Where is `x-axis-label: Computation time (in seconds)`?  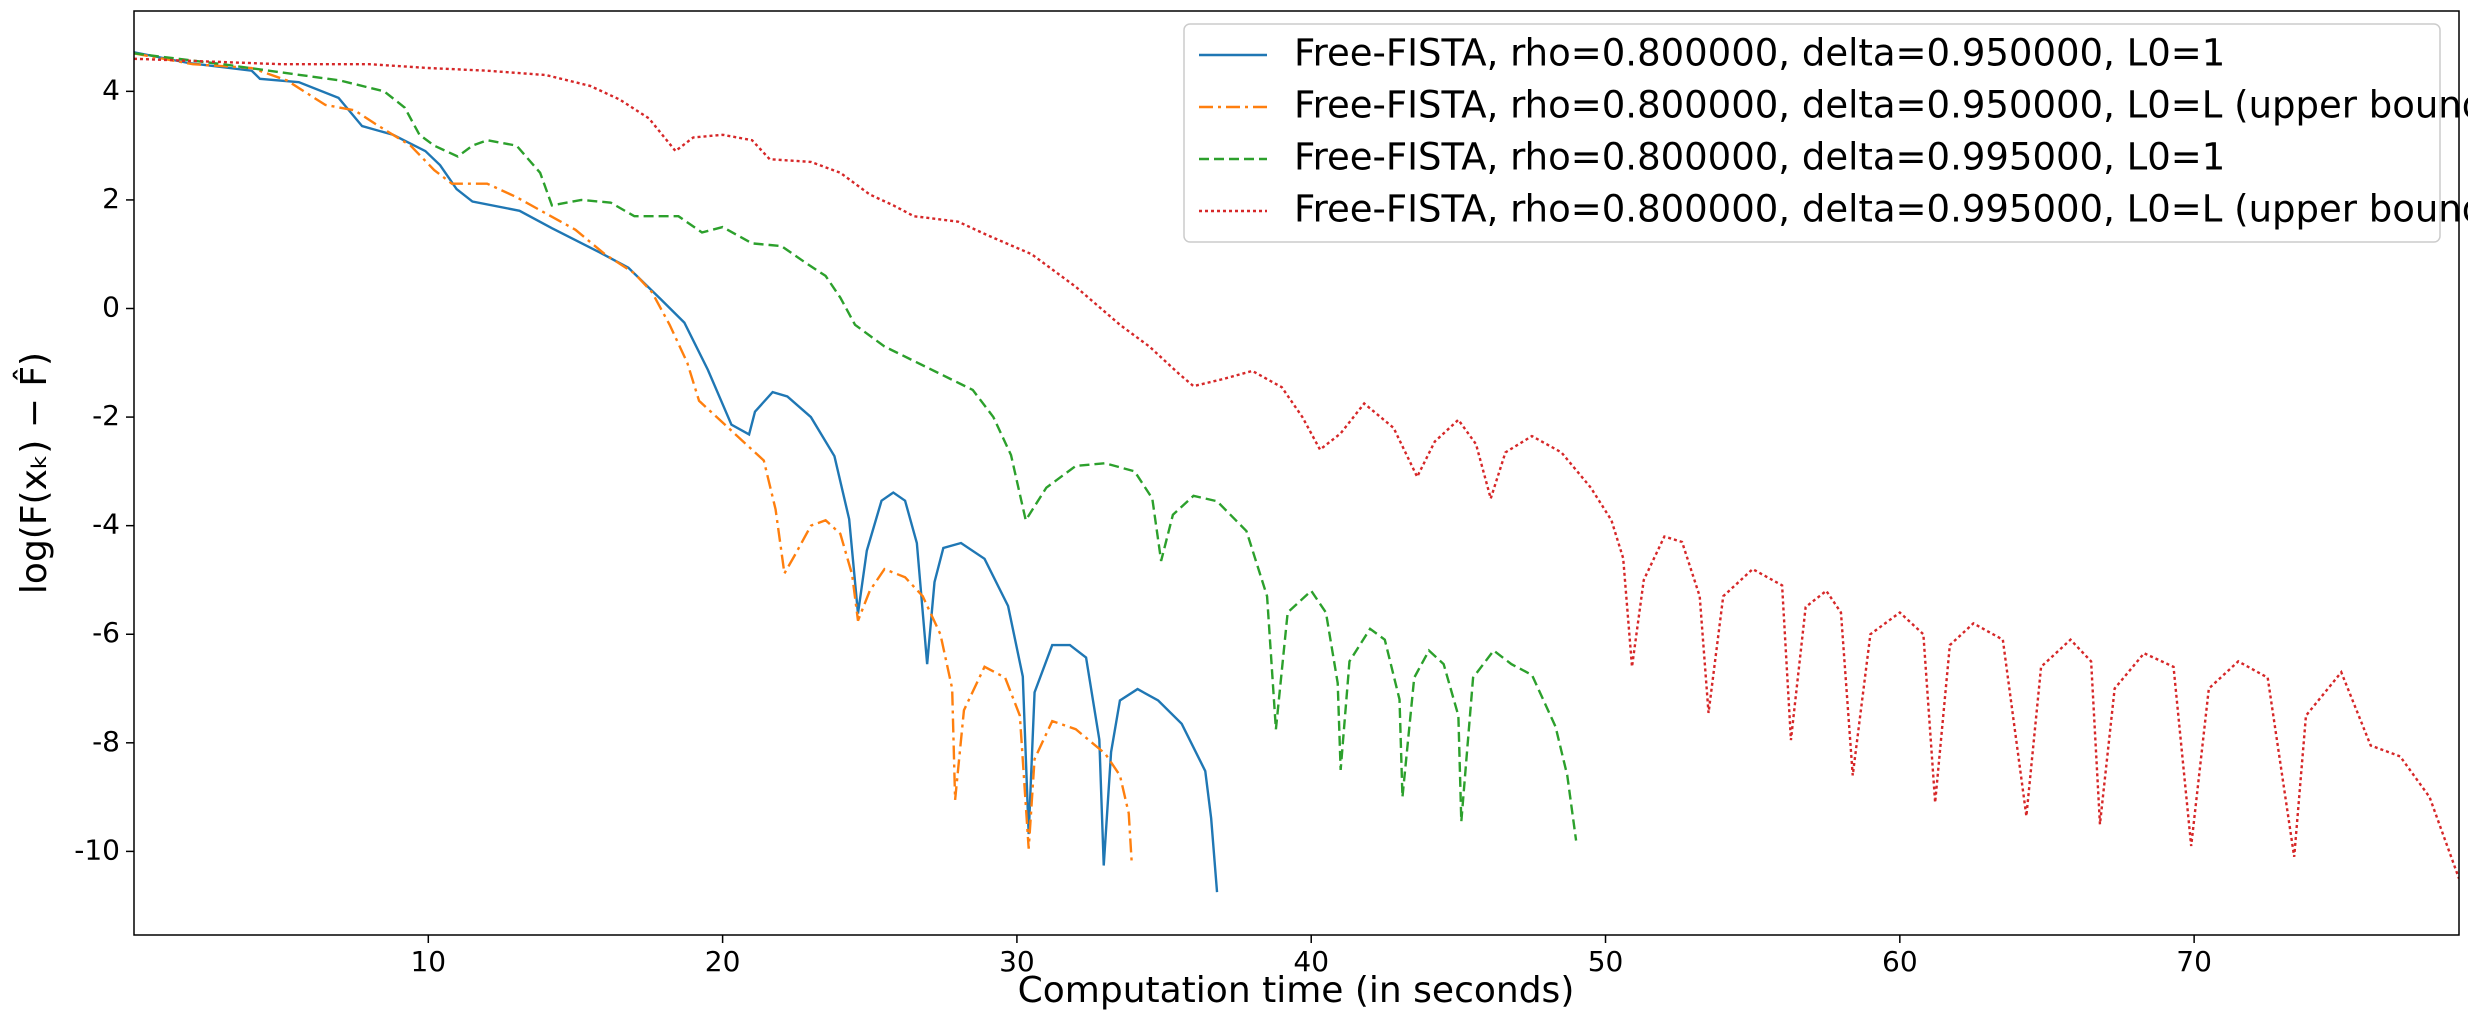
x-axis-label: Computation time (in seconds) is located at coordinates (1296, 990).